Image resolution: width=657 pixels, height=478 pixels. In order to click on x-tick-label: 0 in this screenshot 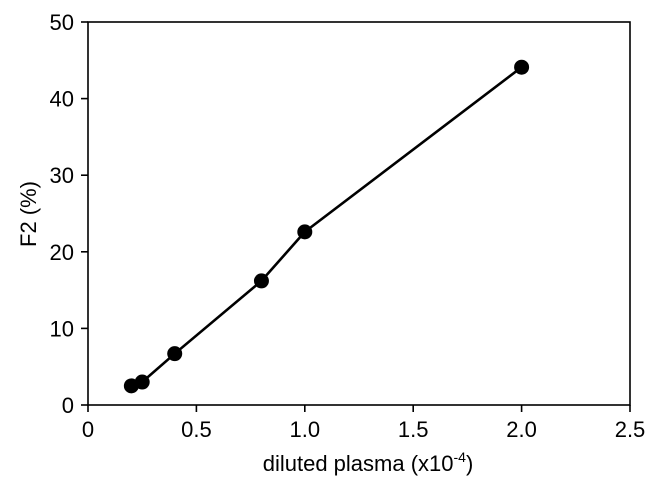, I will do `click(88, 429)`.